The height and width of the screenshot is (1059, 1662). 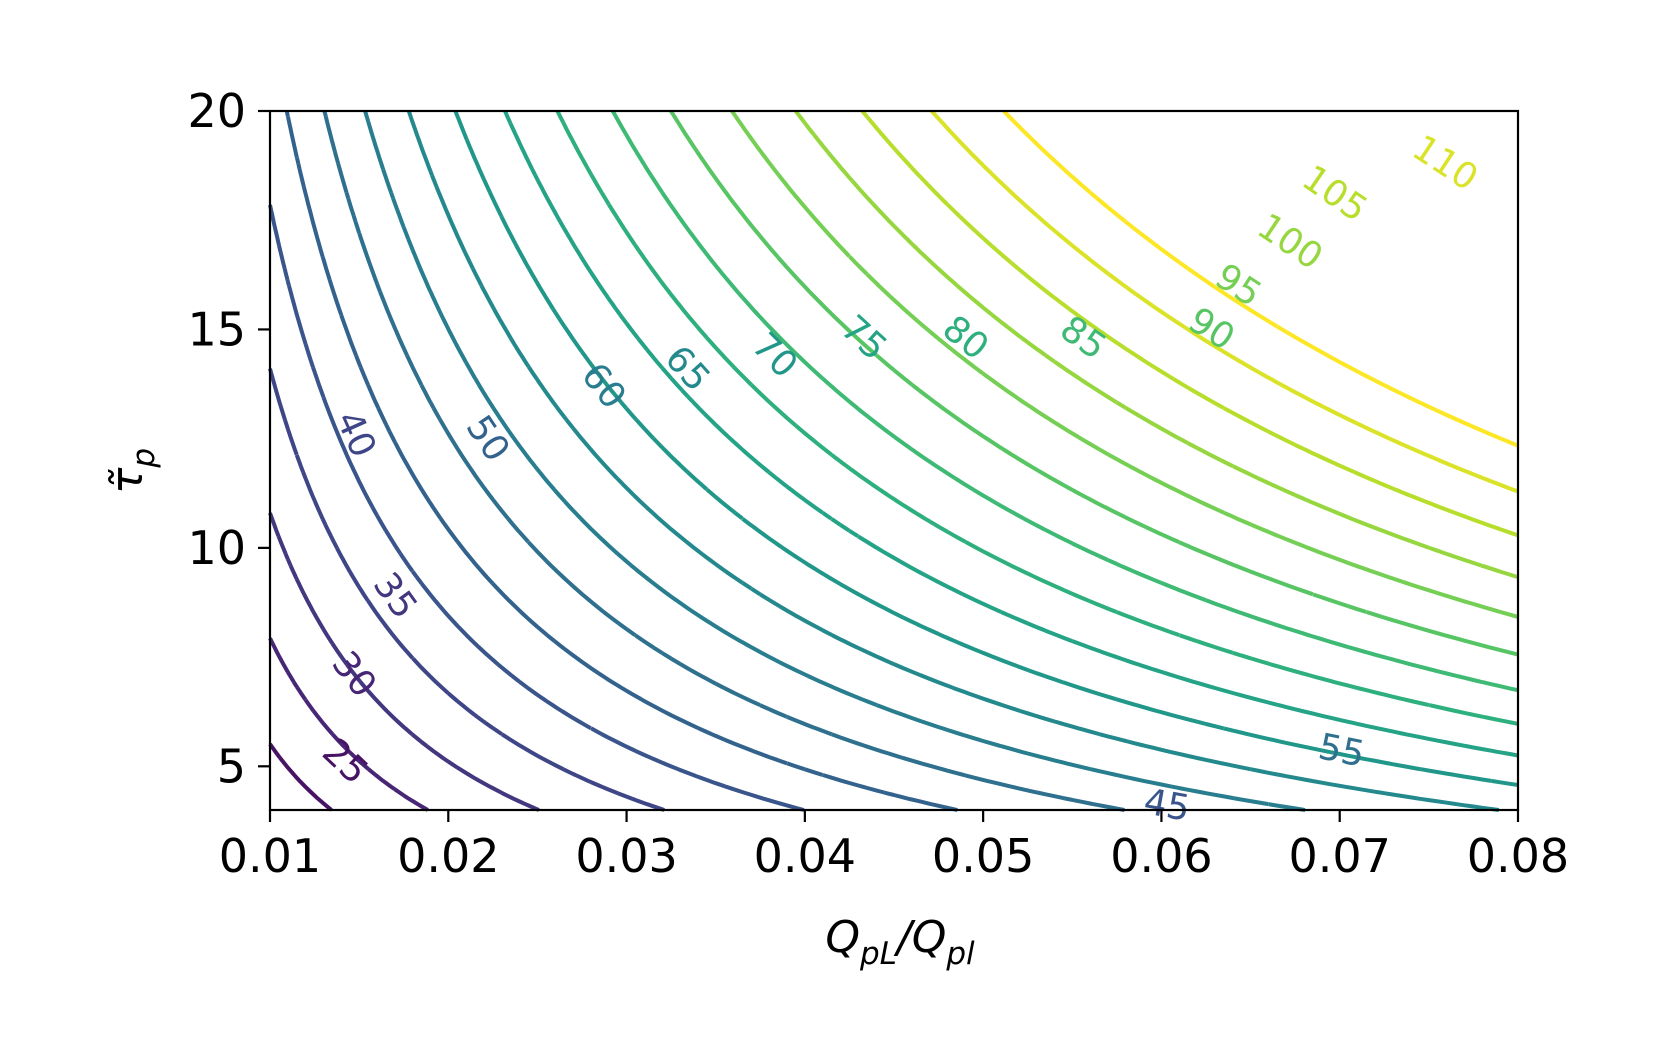 What do you see at coordinates (231, 766) in the screenshot?
I see `y-tick-label: 5` at bounding box center [231, 766].